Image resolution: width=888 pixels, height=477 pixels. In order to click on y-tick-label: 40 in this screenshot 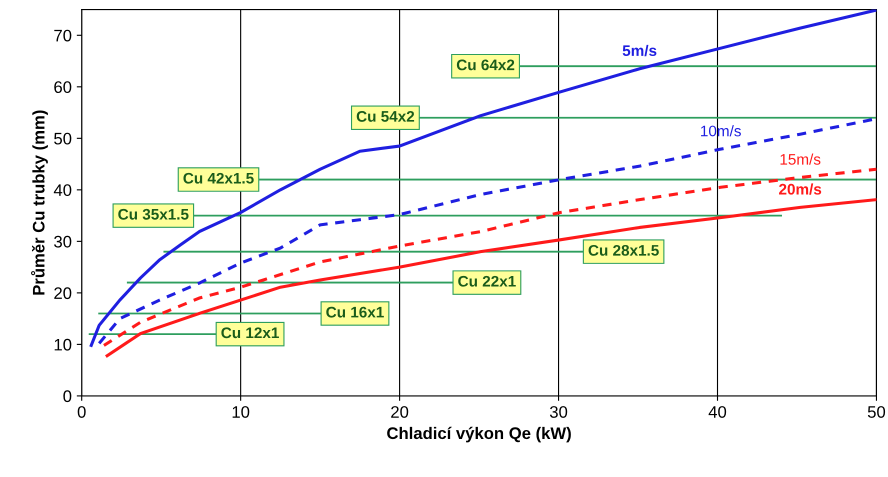, I will do `click(63, 190)`.